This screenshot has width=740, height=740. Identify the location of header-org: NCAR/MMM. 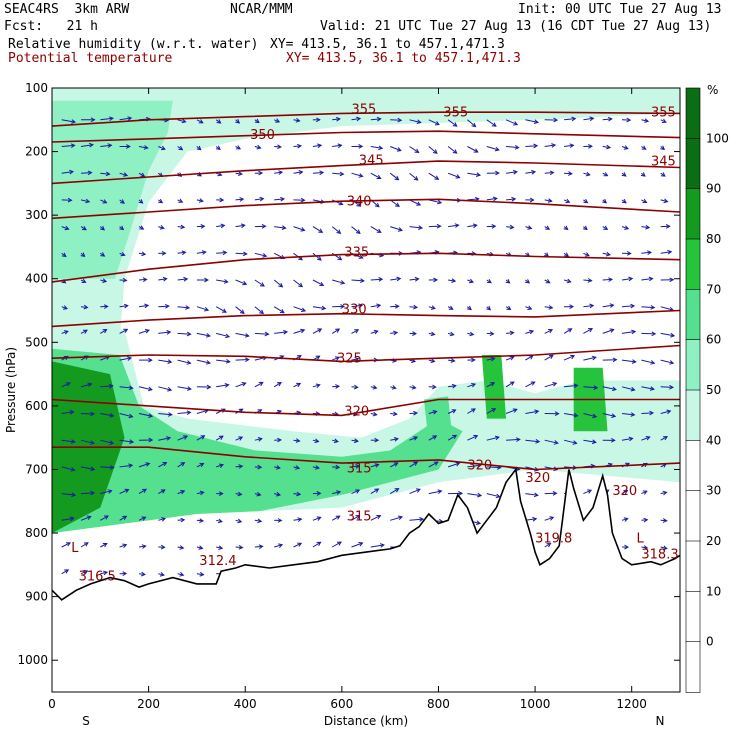
(261, 9).